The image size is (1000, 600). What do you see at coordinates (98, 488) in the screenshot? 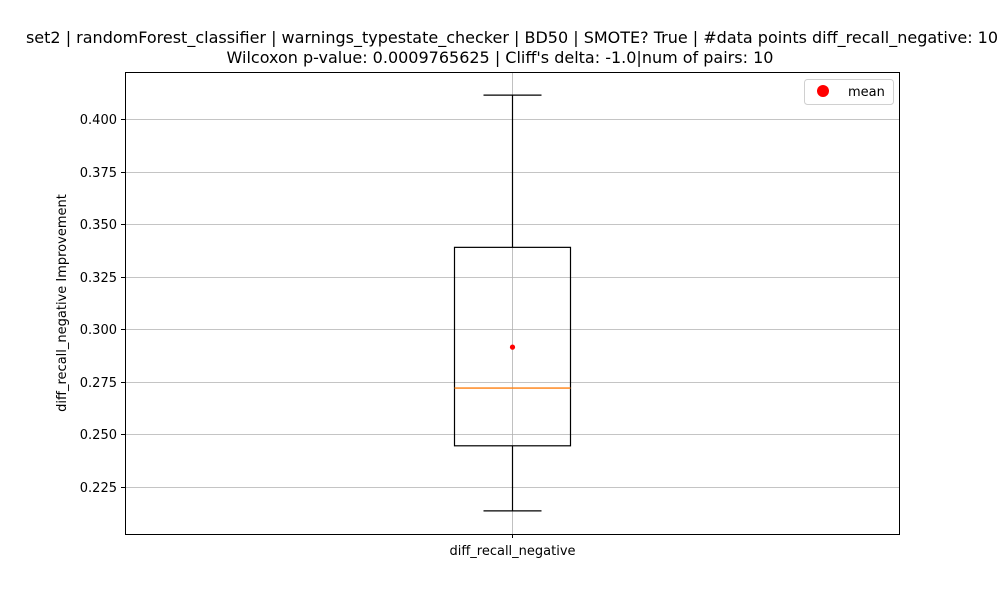
I see `y-tick-label: 0.225` at bounding box center [98, 488].